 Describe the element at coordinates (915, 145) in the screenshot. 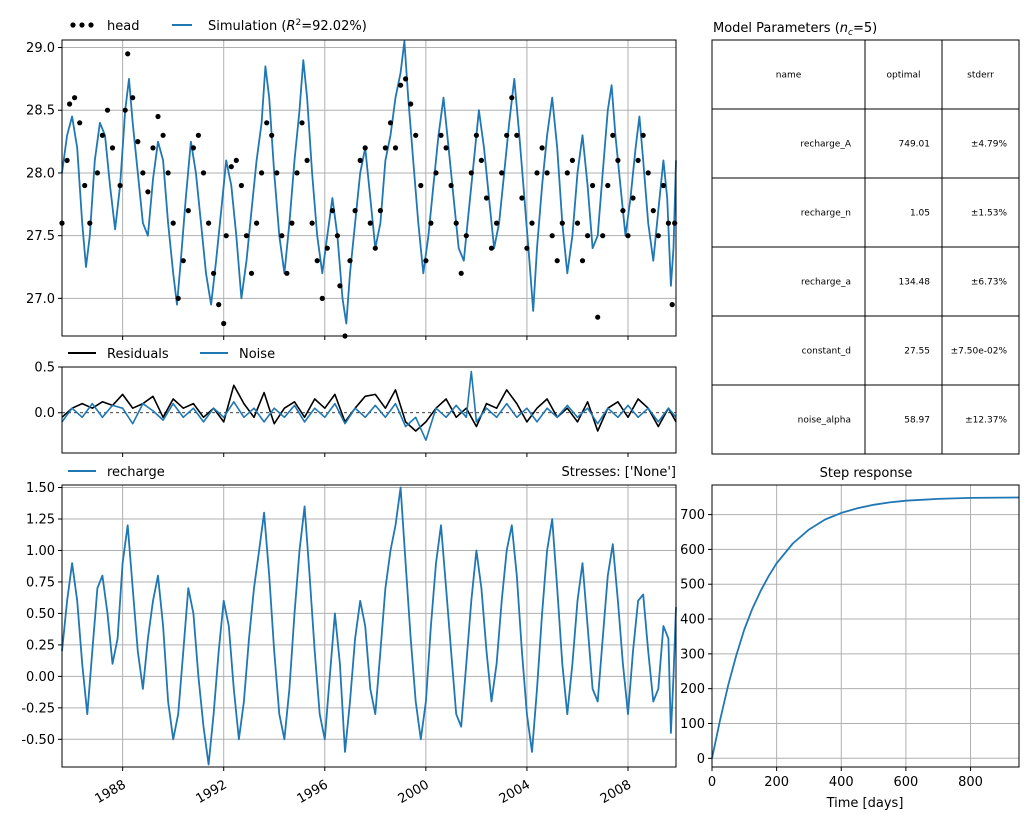

I see `table-data-cell: 749.01` at that location.